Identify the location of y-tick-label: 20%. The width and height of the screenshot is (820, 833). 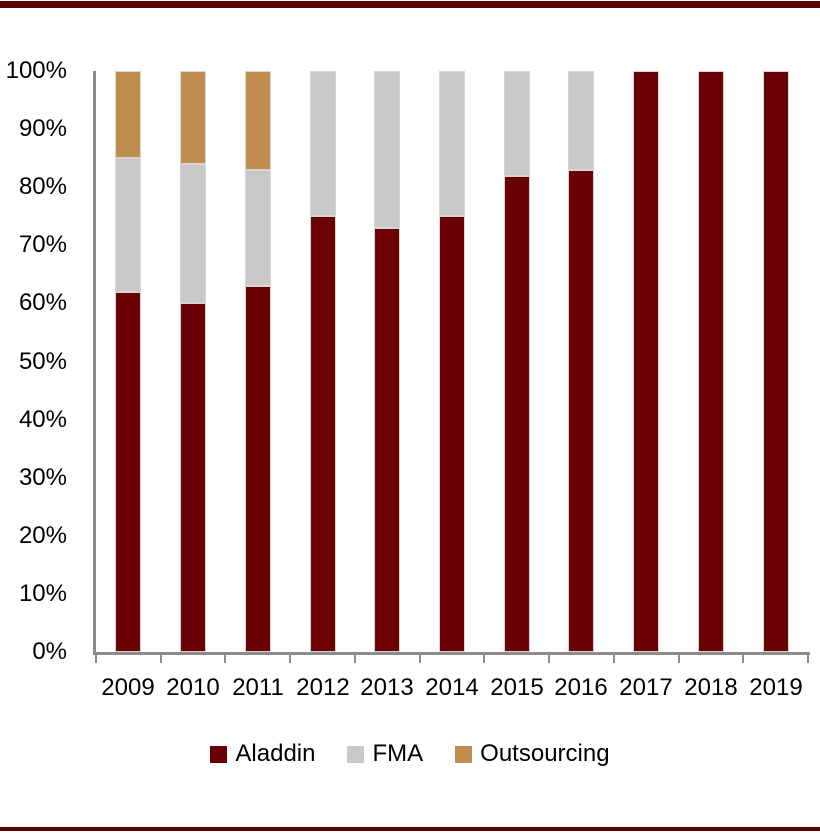
(42, 535).